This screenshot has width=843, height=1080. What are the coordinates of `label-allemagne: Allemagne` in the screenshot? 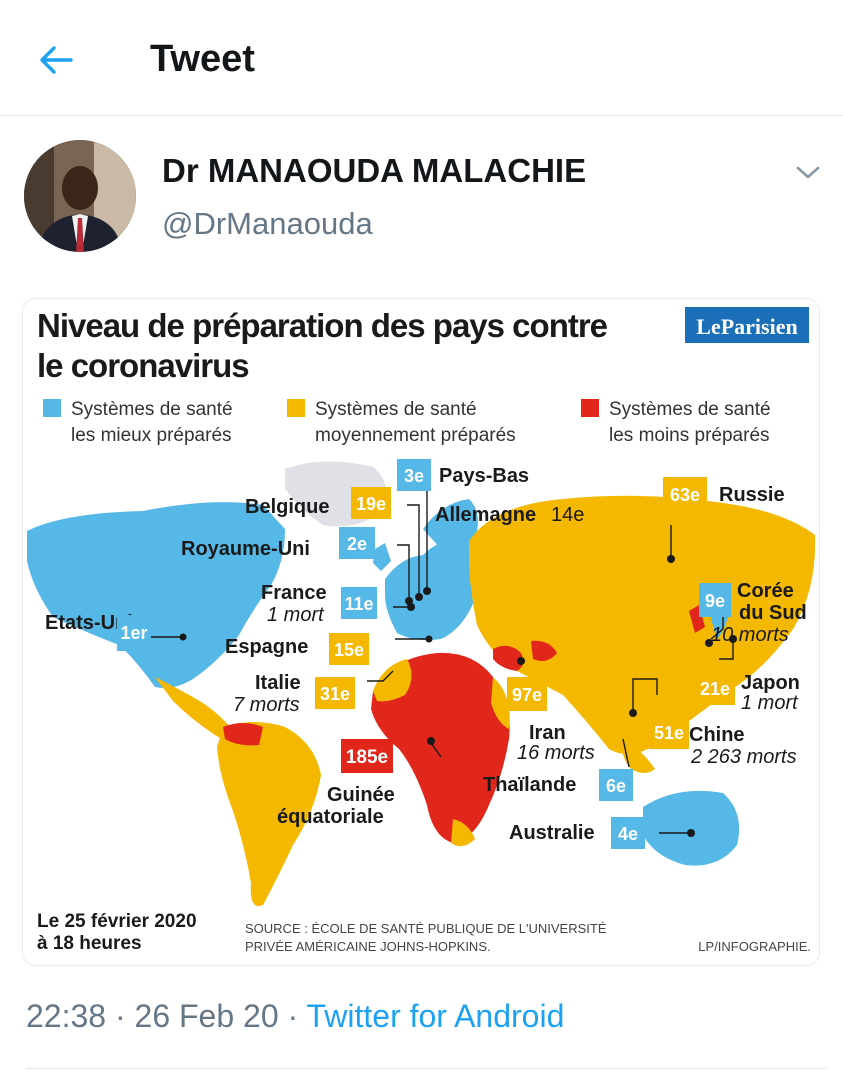 It's located at (485, 515).